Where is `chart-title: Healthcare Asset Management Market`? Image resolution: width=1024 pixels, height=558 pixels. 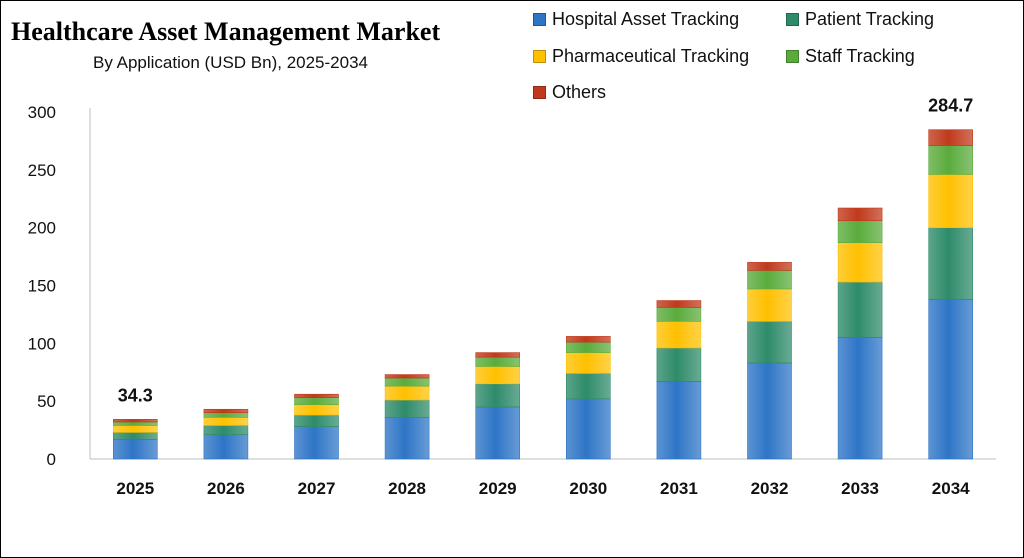 chart-title: Healthcare Asset Management Market is located at coordinates (226, 31).